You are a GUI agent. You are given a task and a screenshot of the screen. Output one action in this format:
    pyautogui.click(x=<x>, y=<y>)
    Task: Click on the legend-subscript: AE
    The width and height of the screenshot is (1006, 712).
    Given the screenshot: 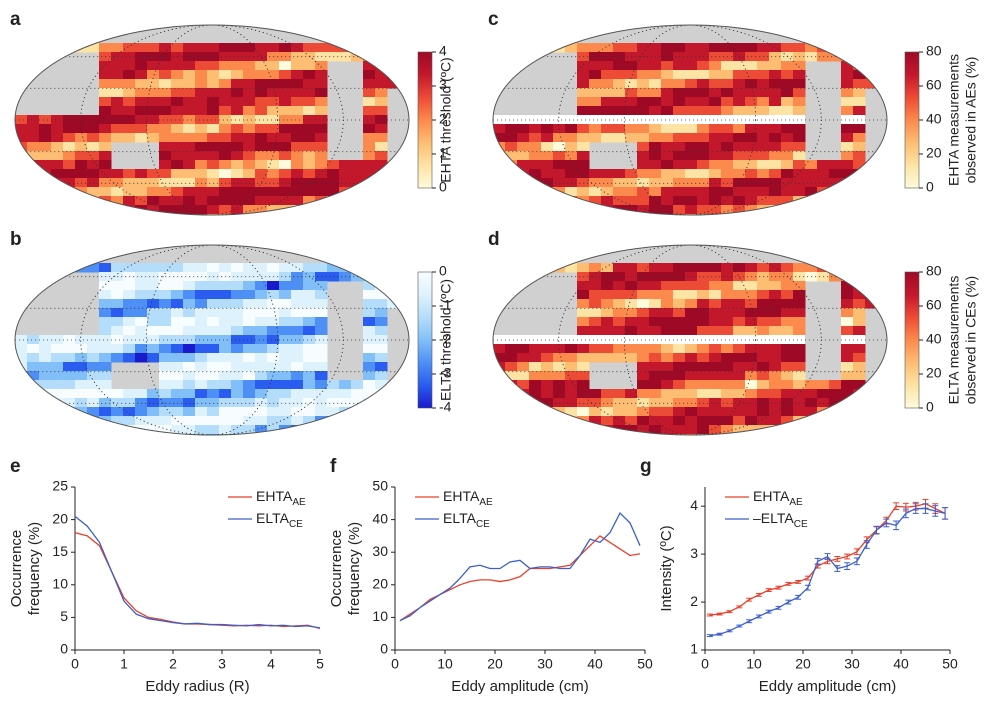 What is the action you would take?
    pyautogui.click(x=486, y=502)
    